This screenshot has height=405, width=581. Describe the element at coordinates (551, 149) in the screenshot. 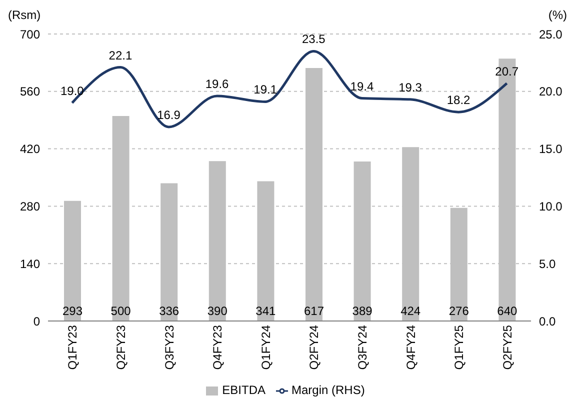

I see `y2-tick-label: 15.0` at that location.